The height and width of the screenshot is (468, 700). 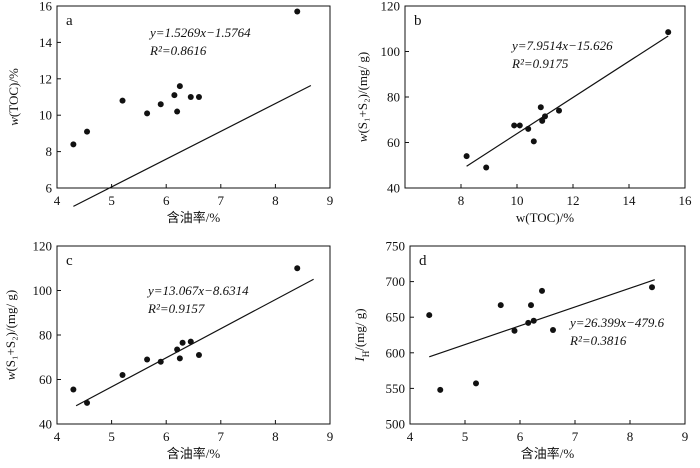 What do you see at coordinates (616, 322) in the screenshot?
I see `fit-equation: y=26.399x−479.6` at bounding box center [616, 322].